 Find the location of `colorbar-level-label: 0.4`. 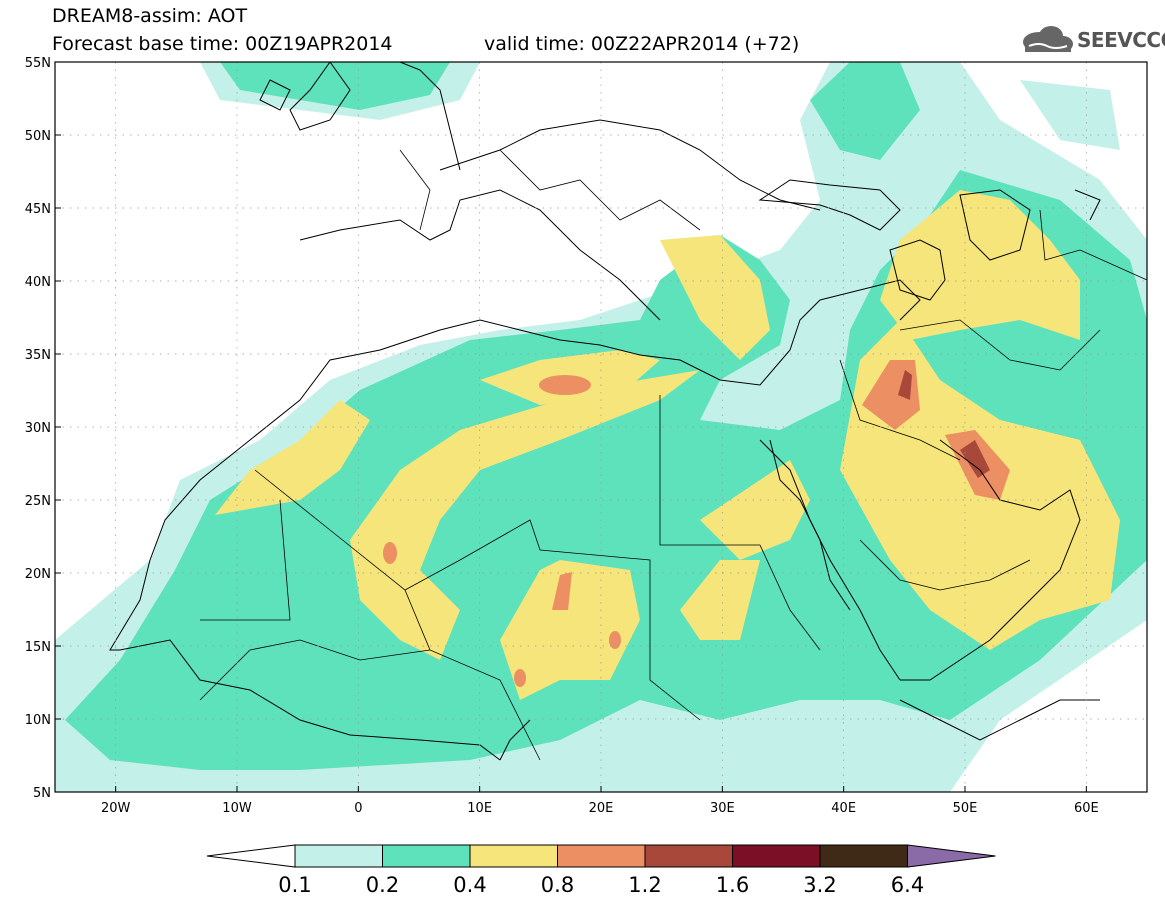

colorbar-level-label: 0.4 is located at coordinates (469, 885).